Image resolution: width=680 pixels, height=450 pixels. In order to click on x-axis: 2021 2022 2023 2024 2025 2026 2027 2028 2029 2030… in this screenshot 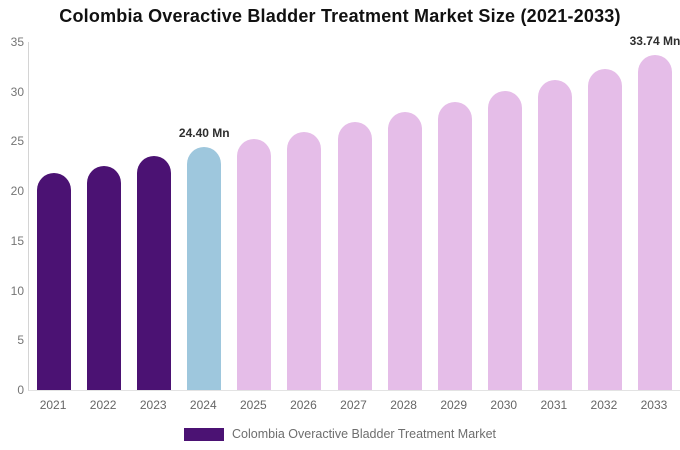, I will do `click(353, 405)`.